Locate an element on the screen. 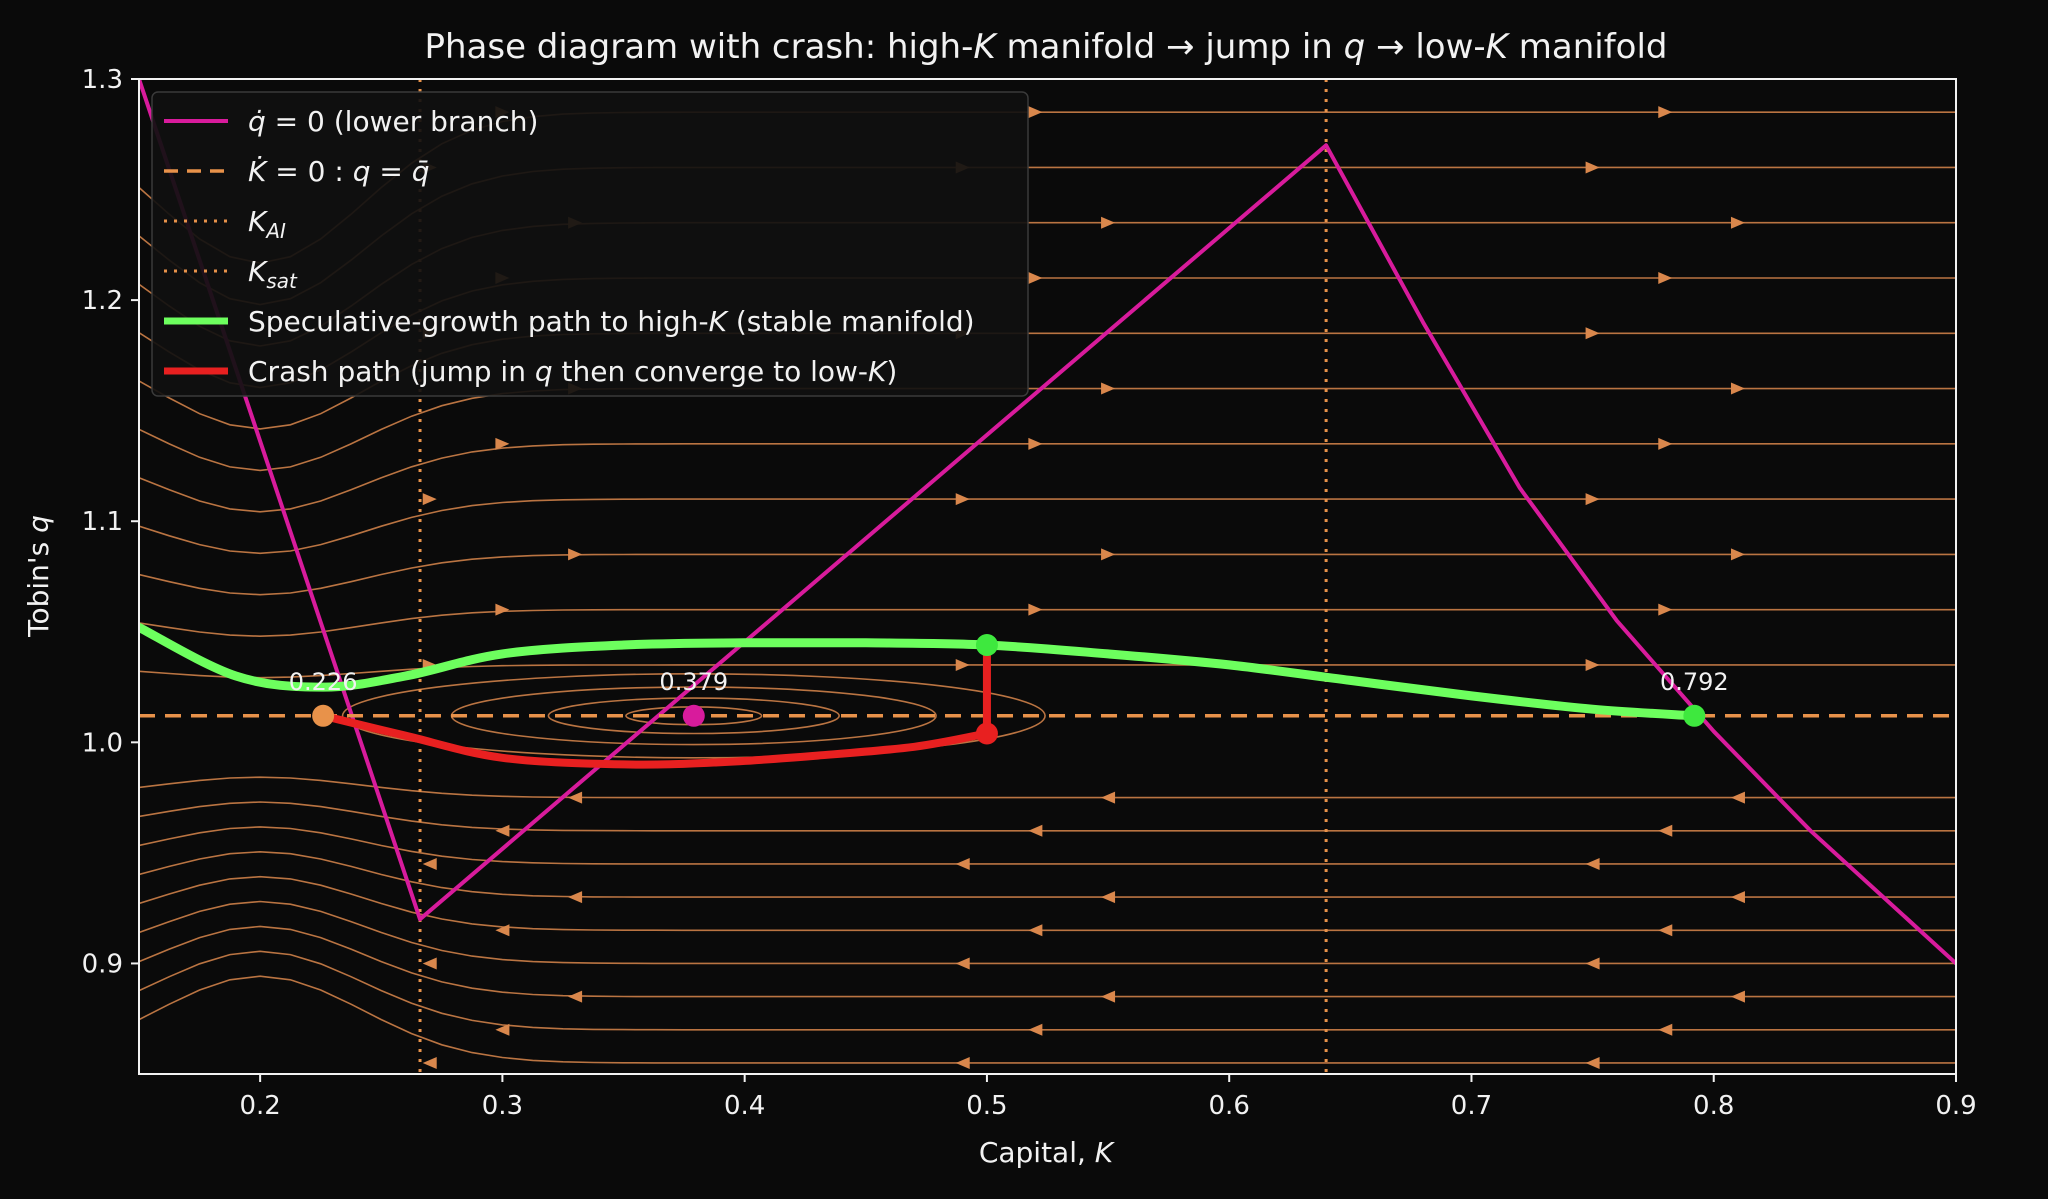 This screenshot has width=2048, height=1199. legend-label: Ksat is located at coordinates (273, 274).